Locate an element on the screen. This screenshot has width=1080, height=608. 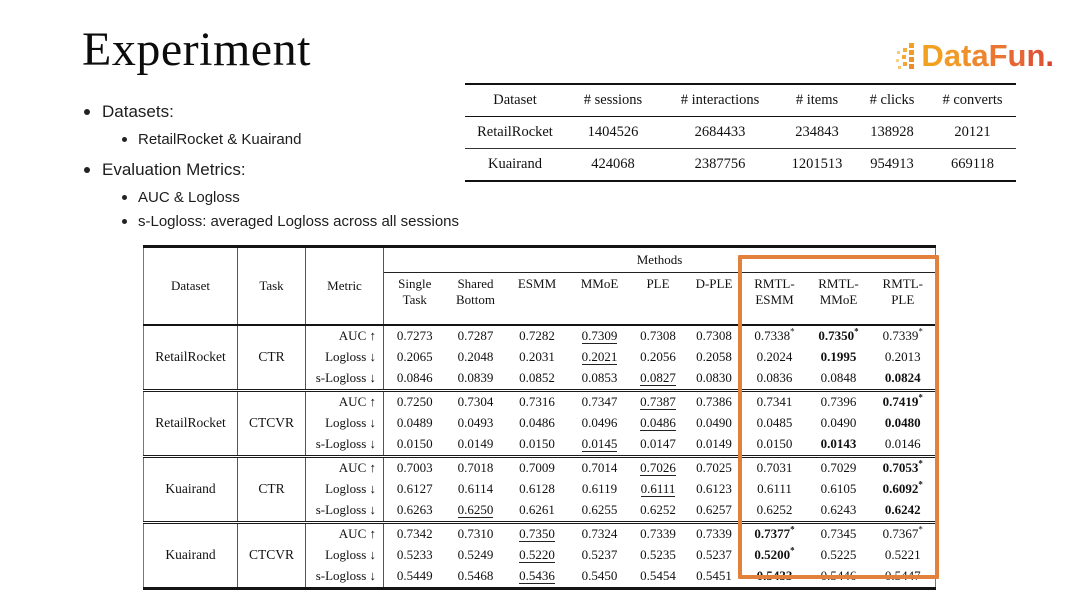
value-cell: 0.5451 is located at coordinates (714, 577).